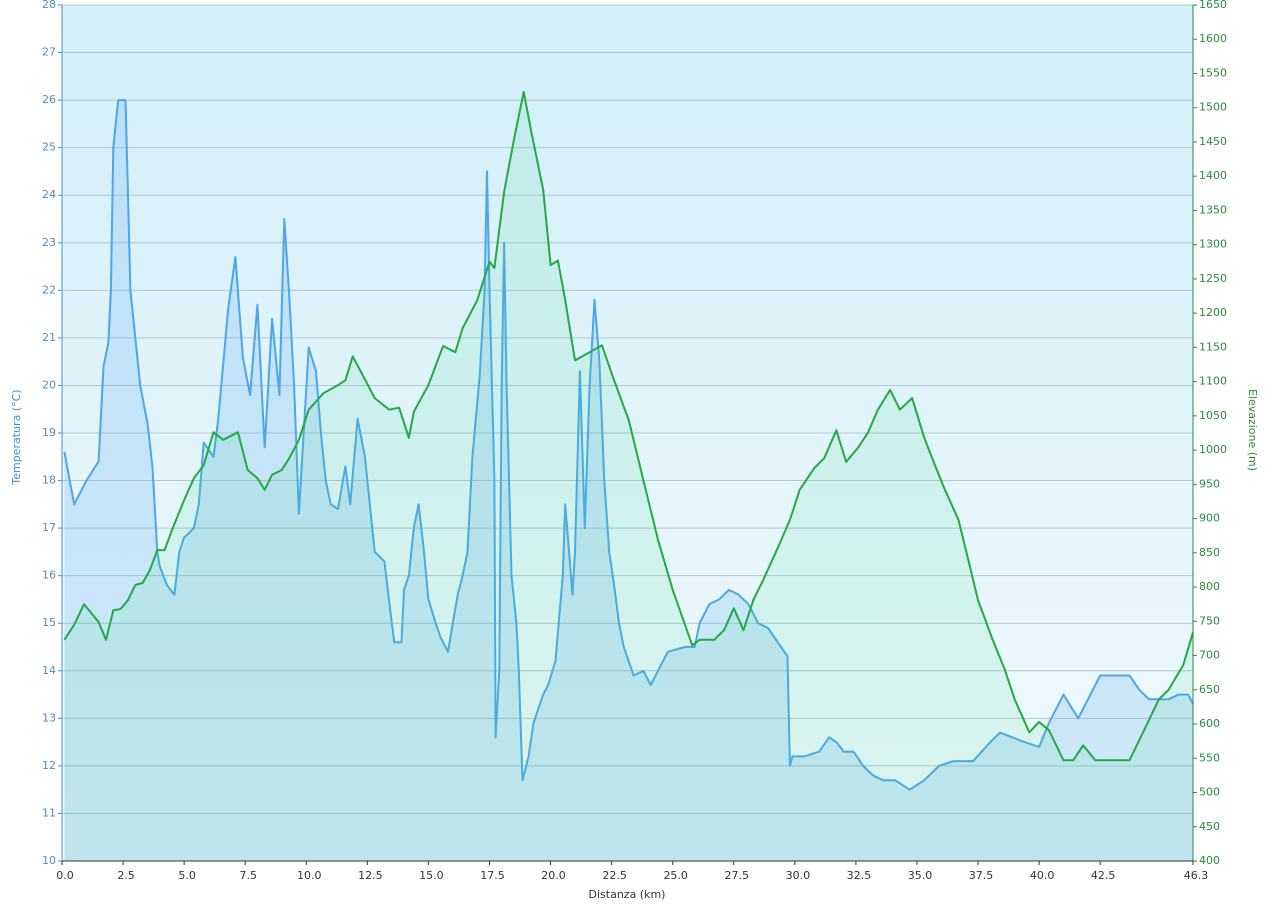  Describe the element at coordinates (187, 875) in the screenshot. I see `x-tick-label: 5.0` at that location.